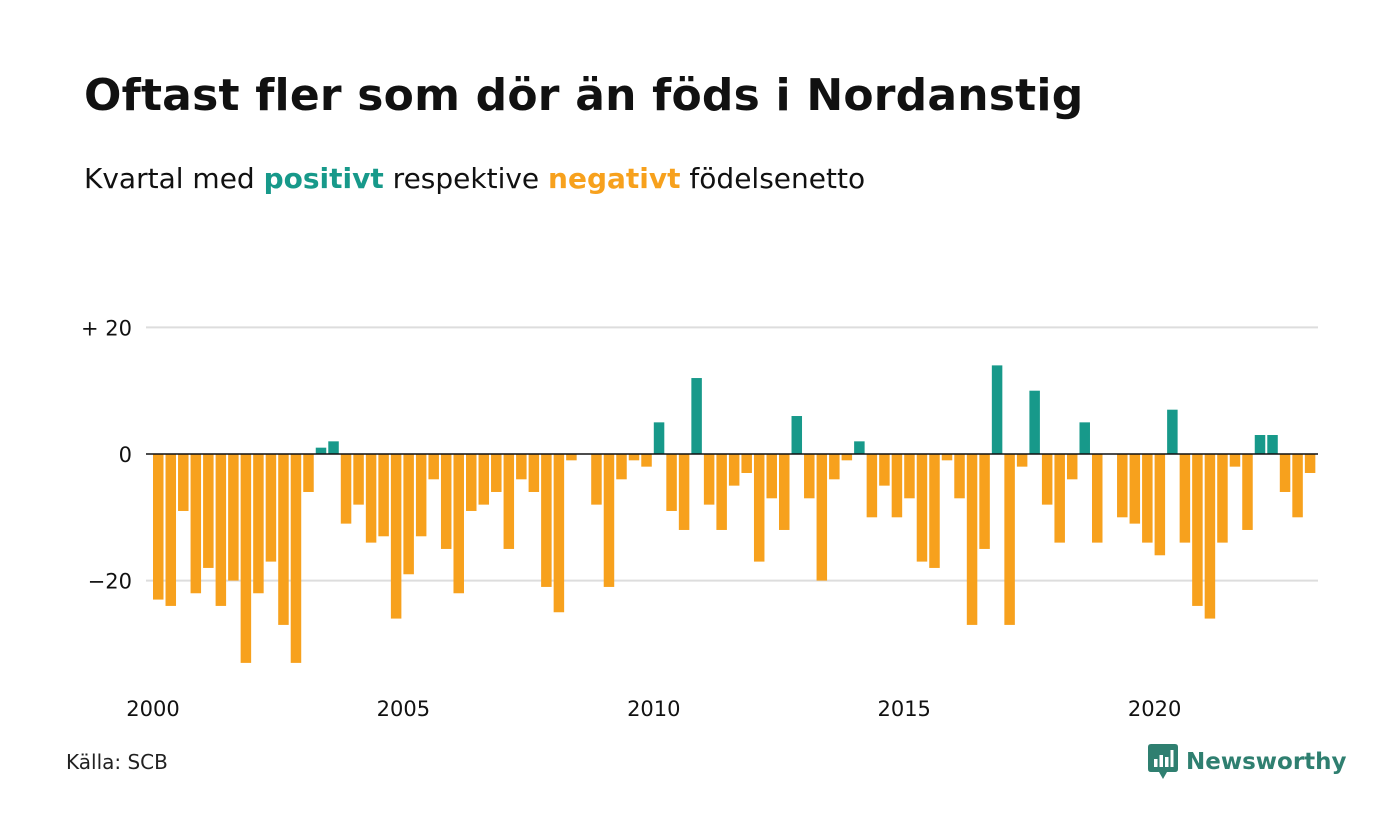 This screenshot has height=840, width=1400. What do you see at coordinates (421, 495) in the screenshot?
I see `bar-2005-Q2` at bounding box center [421, 495].